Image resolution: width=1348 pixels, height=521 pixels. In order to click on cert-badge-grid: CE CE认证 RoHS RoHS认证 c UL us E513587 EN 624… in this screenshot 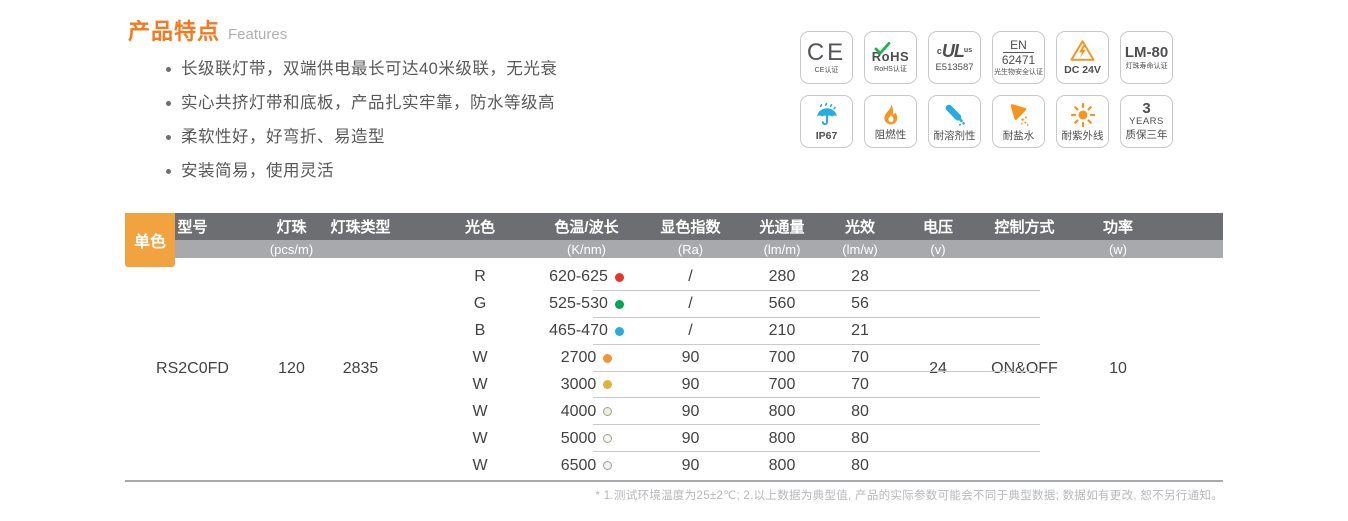, I will do `click(986, 89)`.